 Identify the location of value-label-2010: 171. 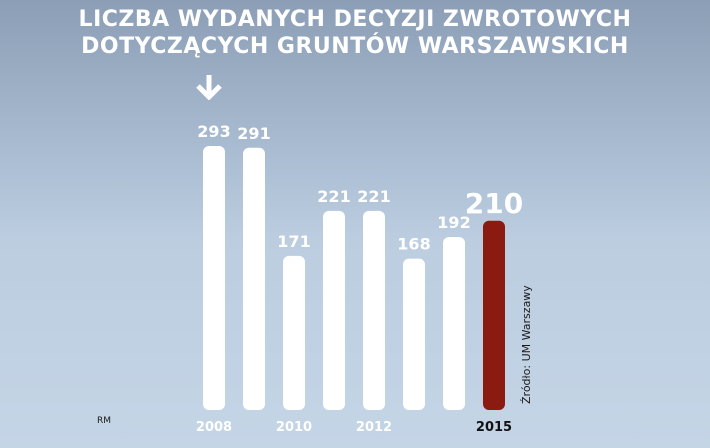
(293, 241).